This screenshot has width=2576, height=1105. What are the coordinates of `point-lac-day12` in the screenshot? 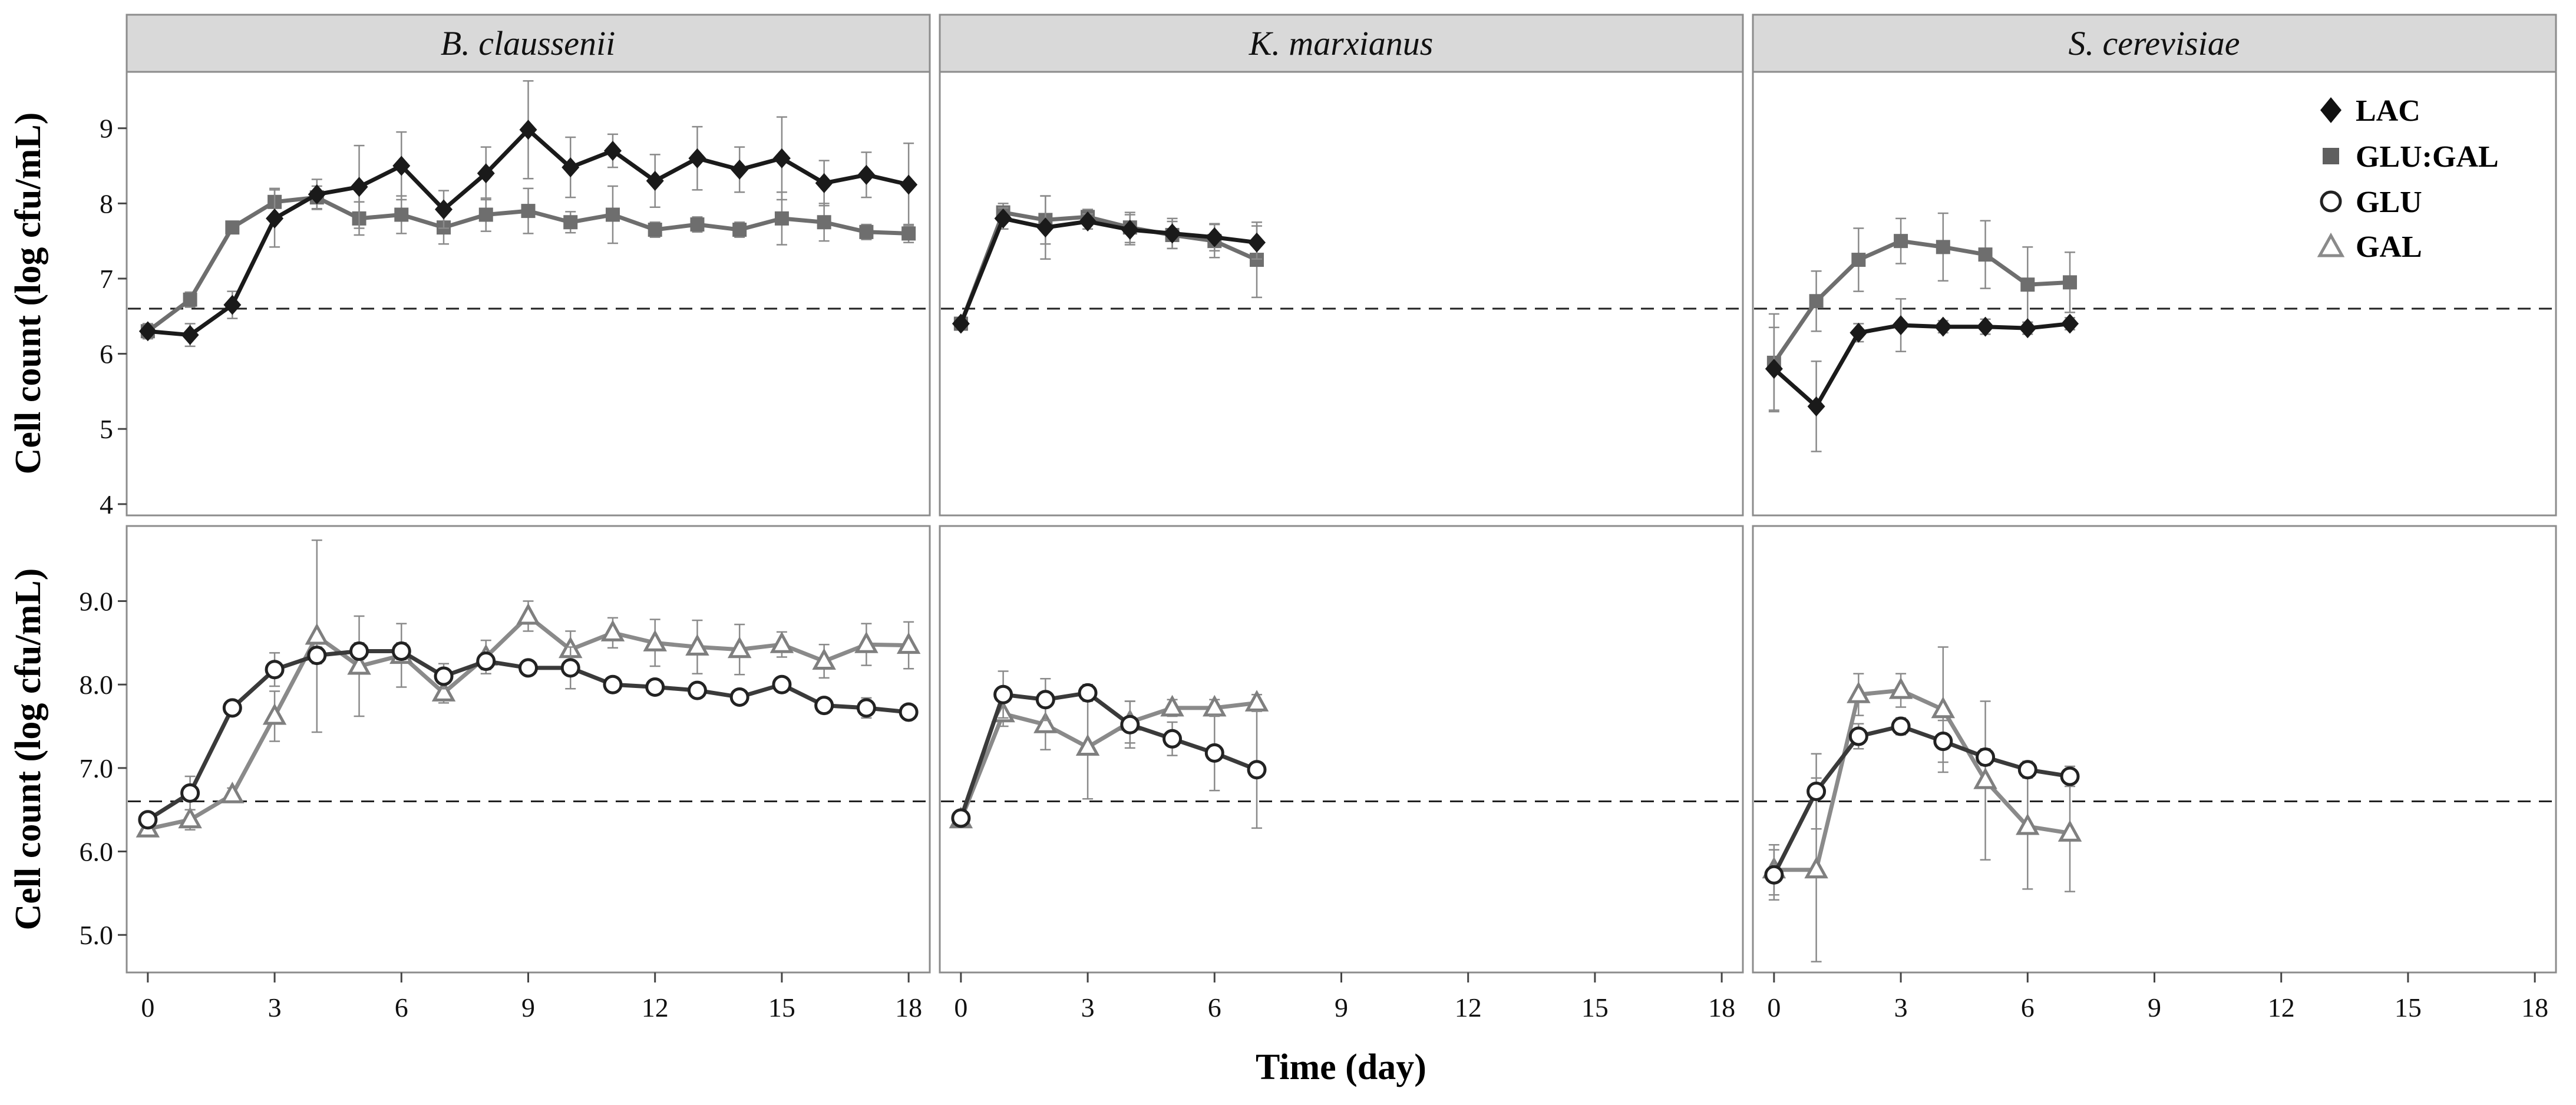 It's located at (655, 181).